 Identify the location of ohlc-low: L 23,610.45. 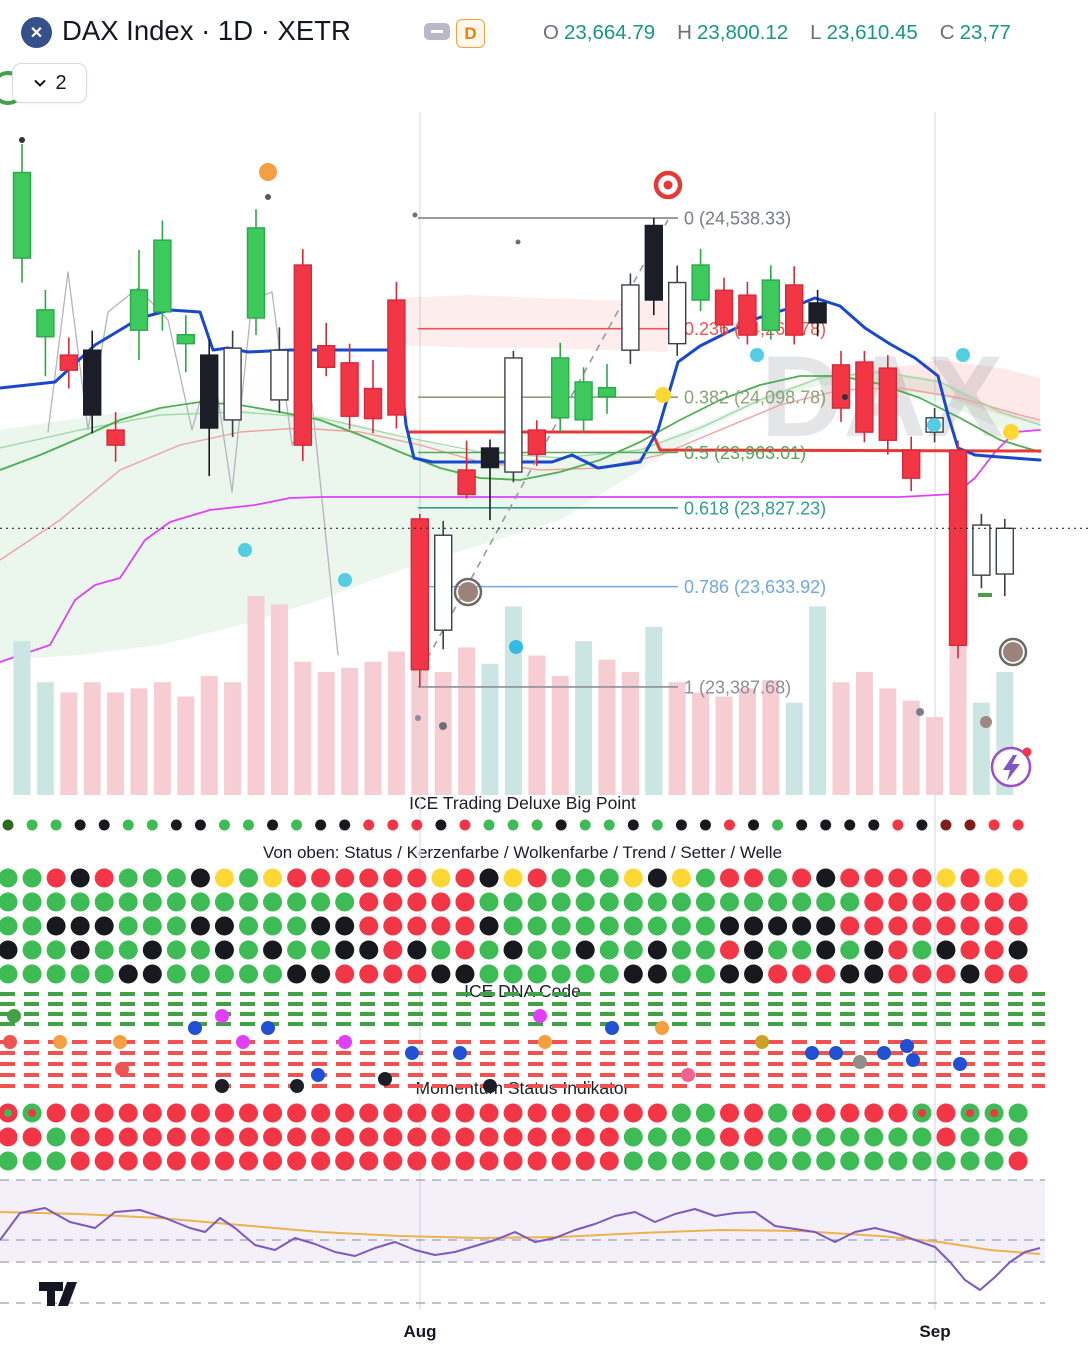
(864, 33).